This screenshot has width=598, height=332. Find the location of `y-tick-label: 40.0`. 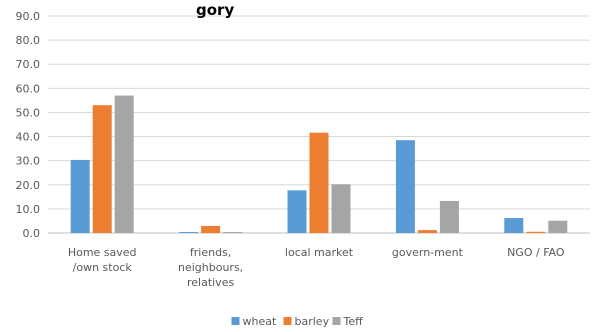

y-tick-label: 40.0 is located at coordinates (28, 137).